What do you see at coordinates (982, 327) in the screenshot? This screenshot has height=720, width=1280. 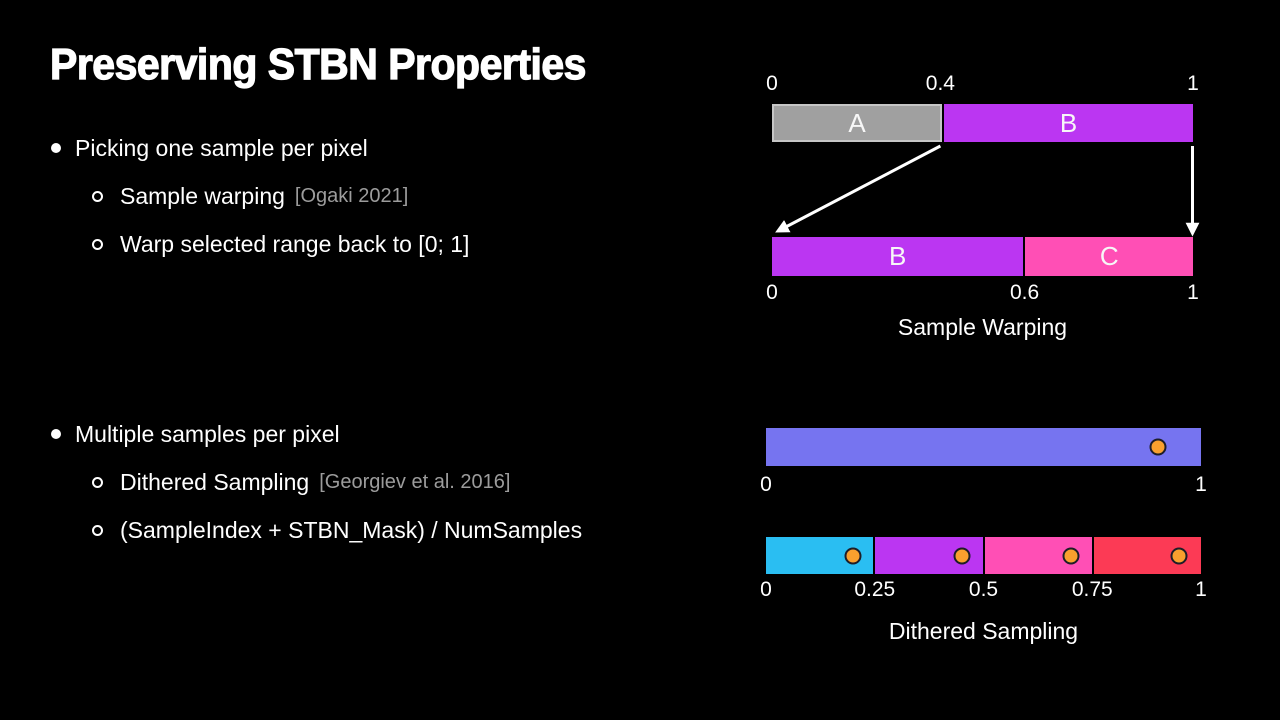 I see `sample-warping-caption: Sample Warping` at bounding box center [982, 327].